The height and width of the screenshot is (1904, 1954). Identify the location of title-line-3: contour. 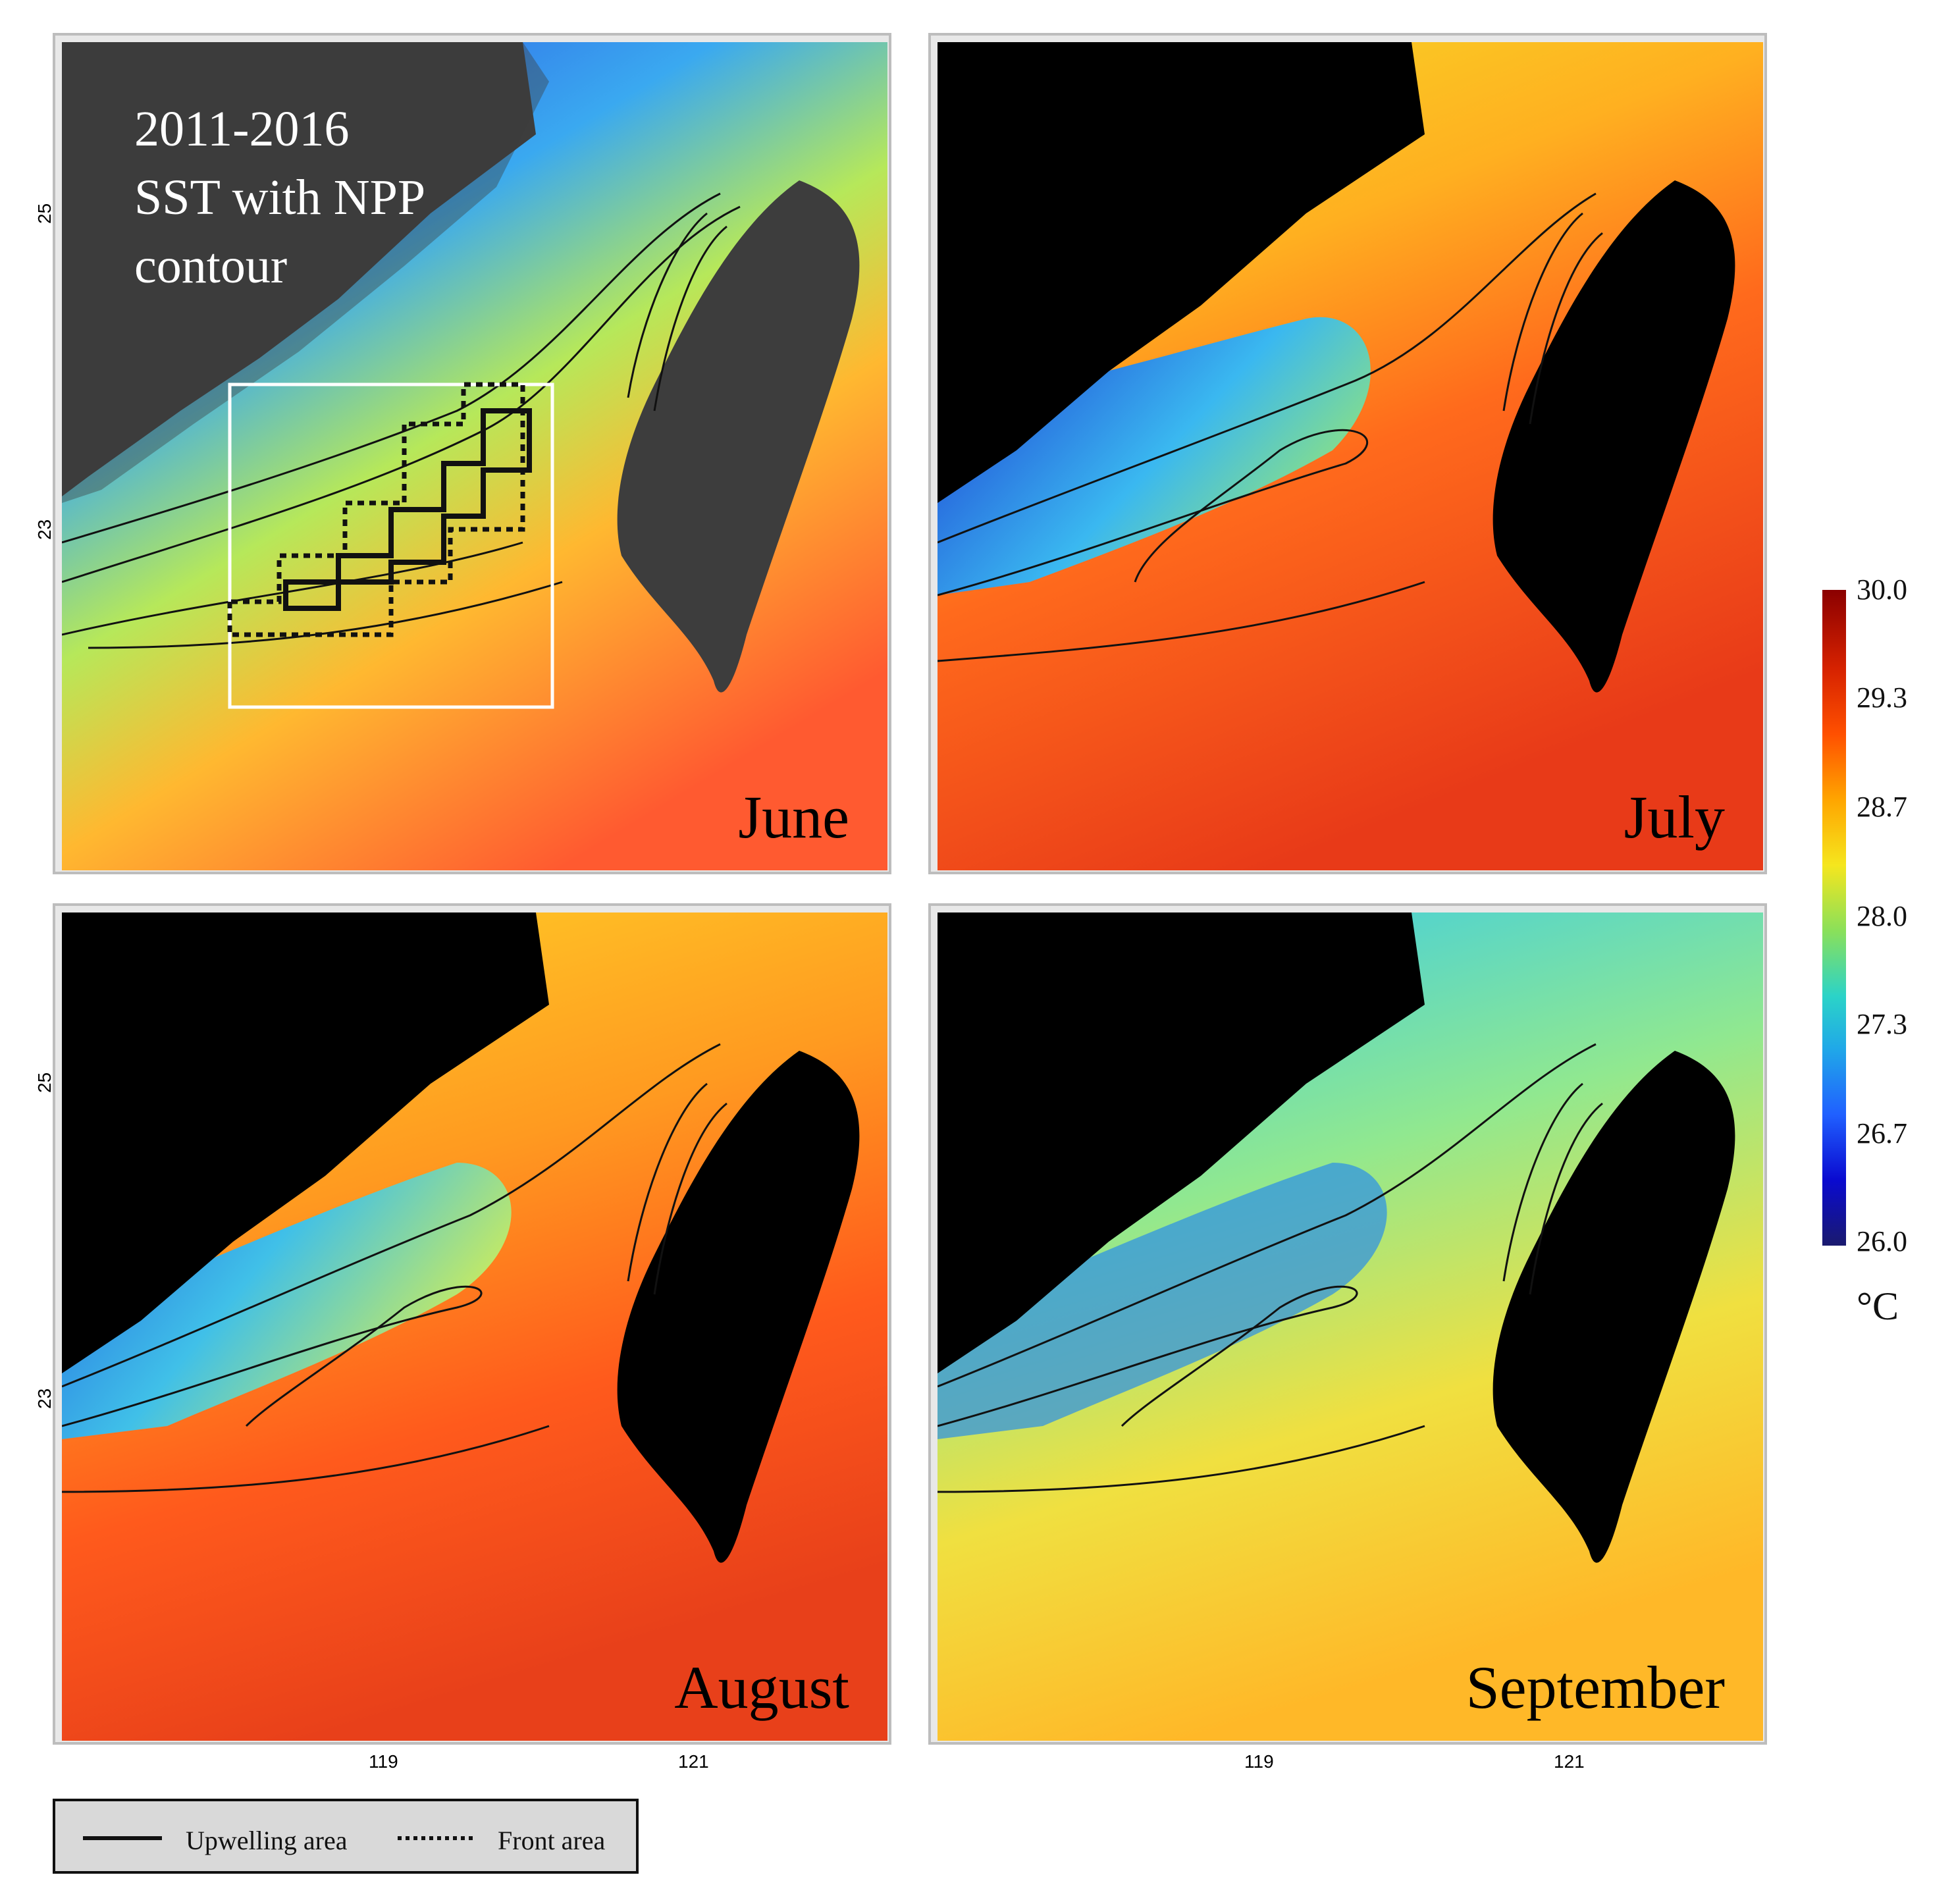
(211, 266).